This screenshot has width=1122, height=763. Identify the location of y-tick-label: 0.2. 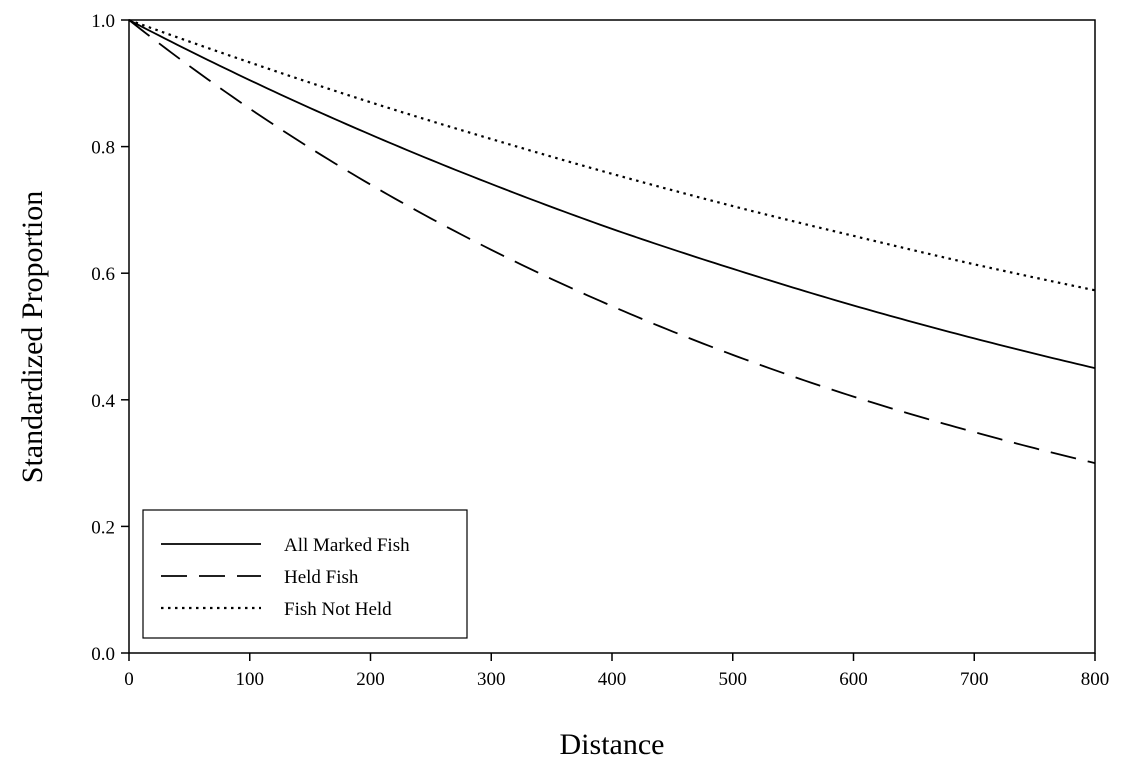
(103, 527).